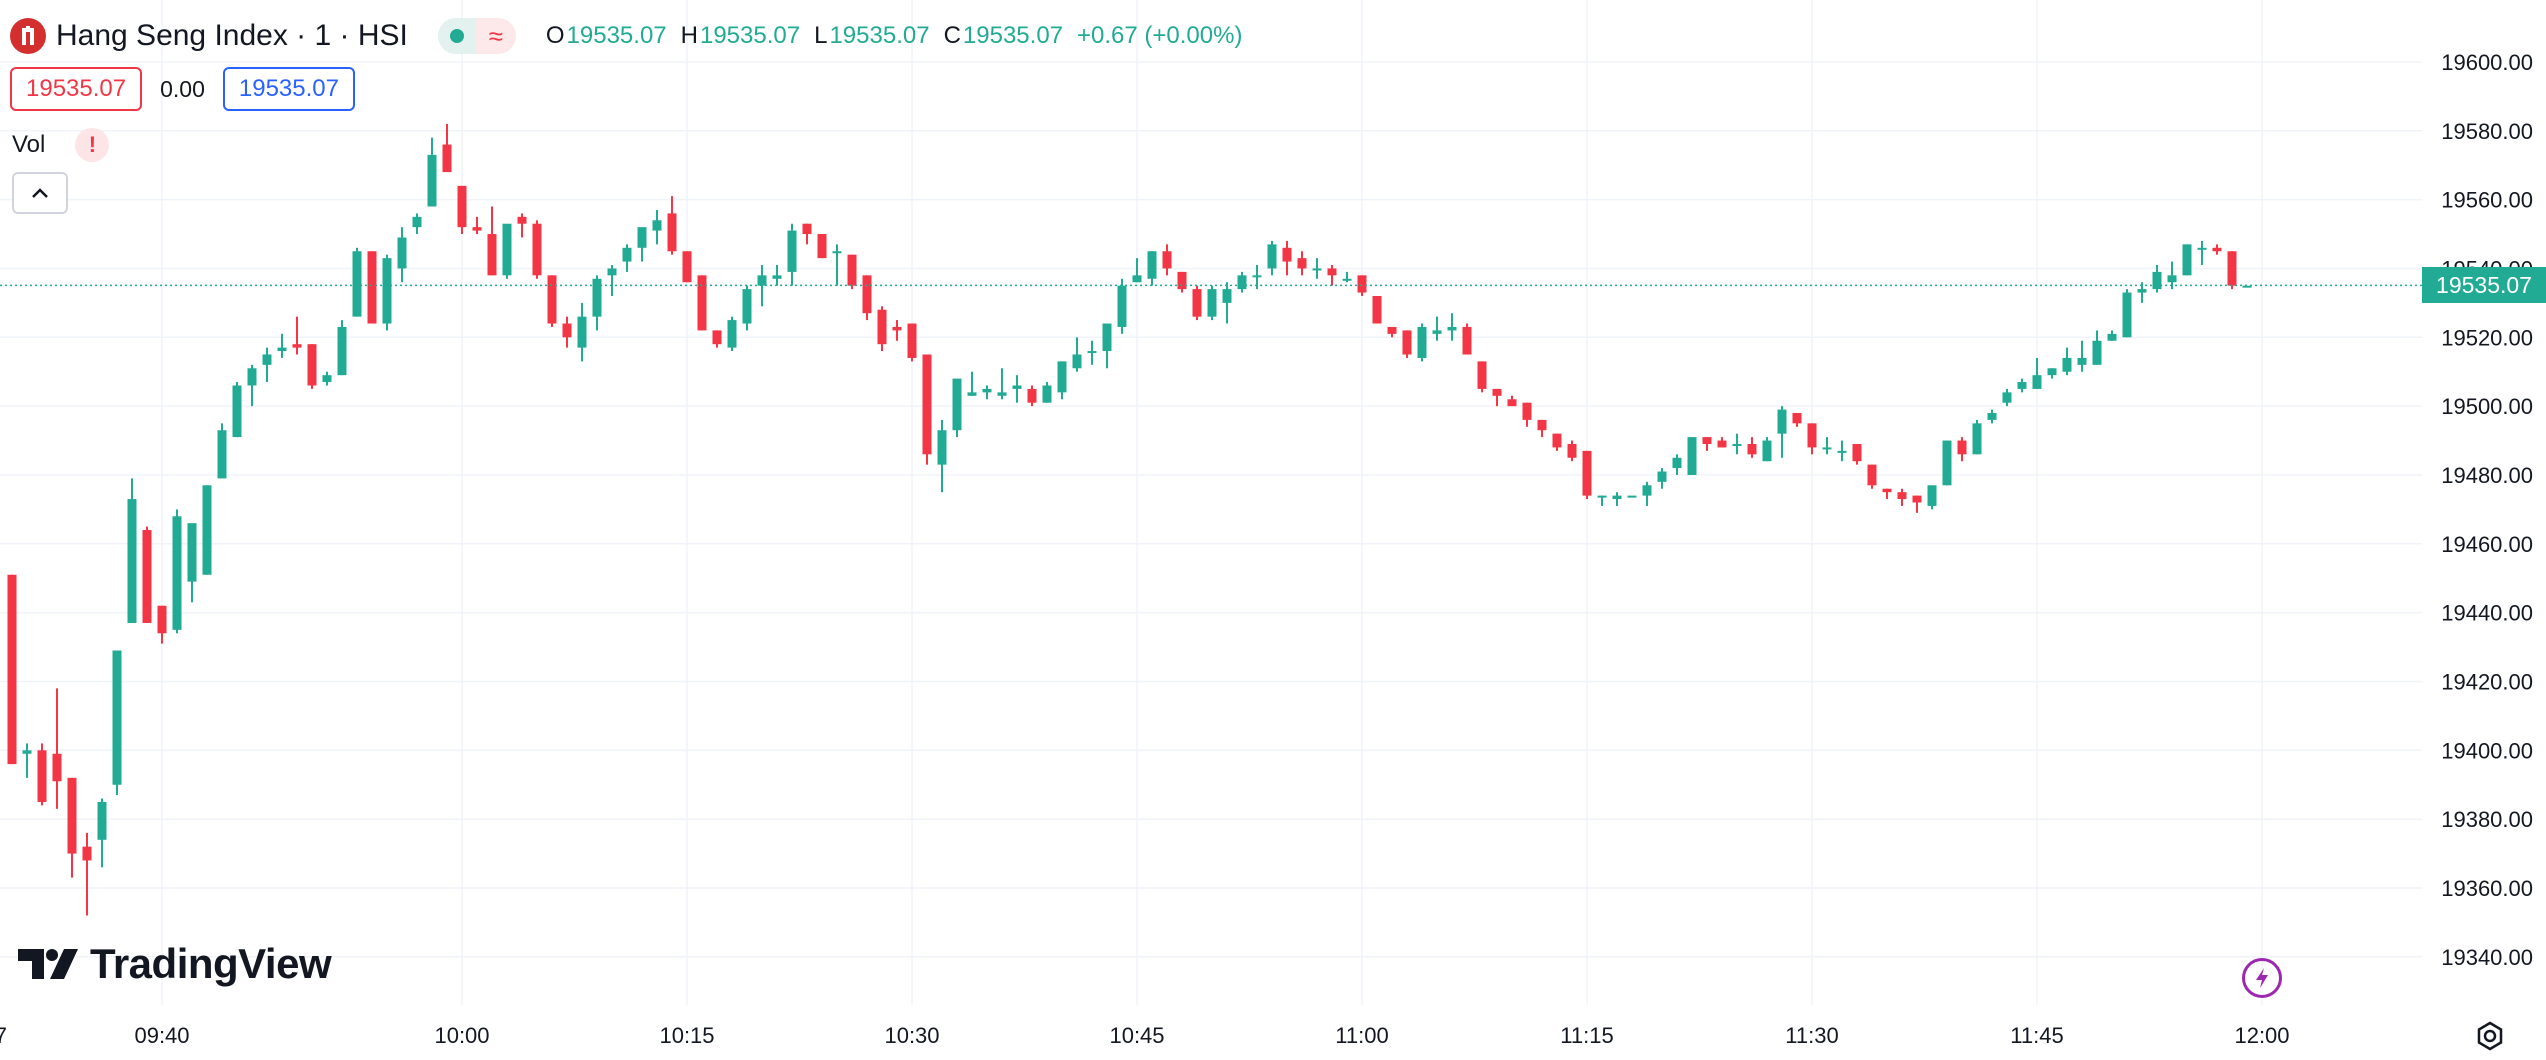 Image resolution: width=2546 pixels, height=1060 pixels. What do you see at coordinates (2487, 475) in the screenshot?
I see `price-tick-label: 19480.00` at bounding box center [2487, 475].